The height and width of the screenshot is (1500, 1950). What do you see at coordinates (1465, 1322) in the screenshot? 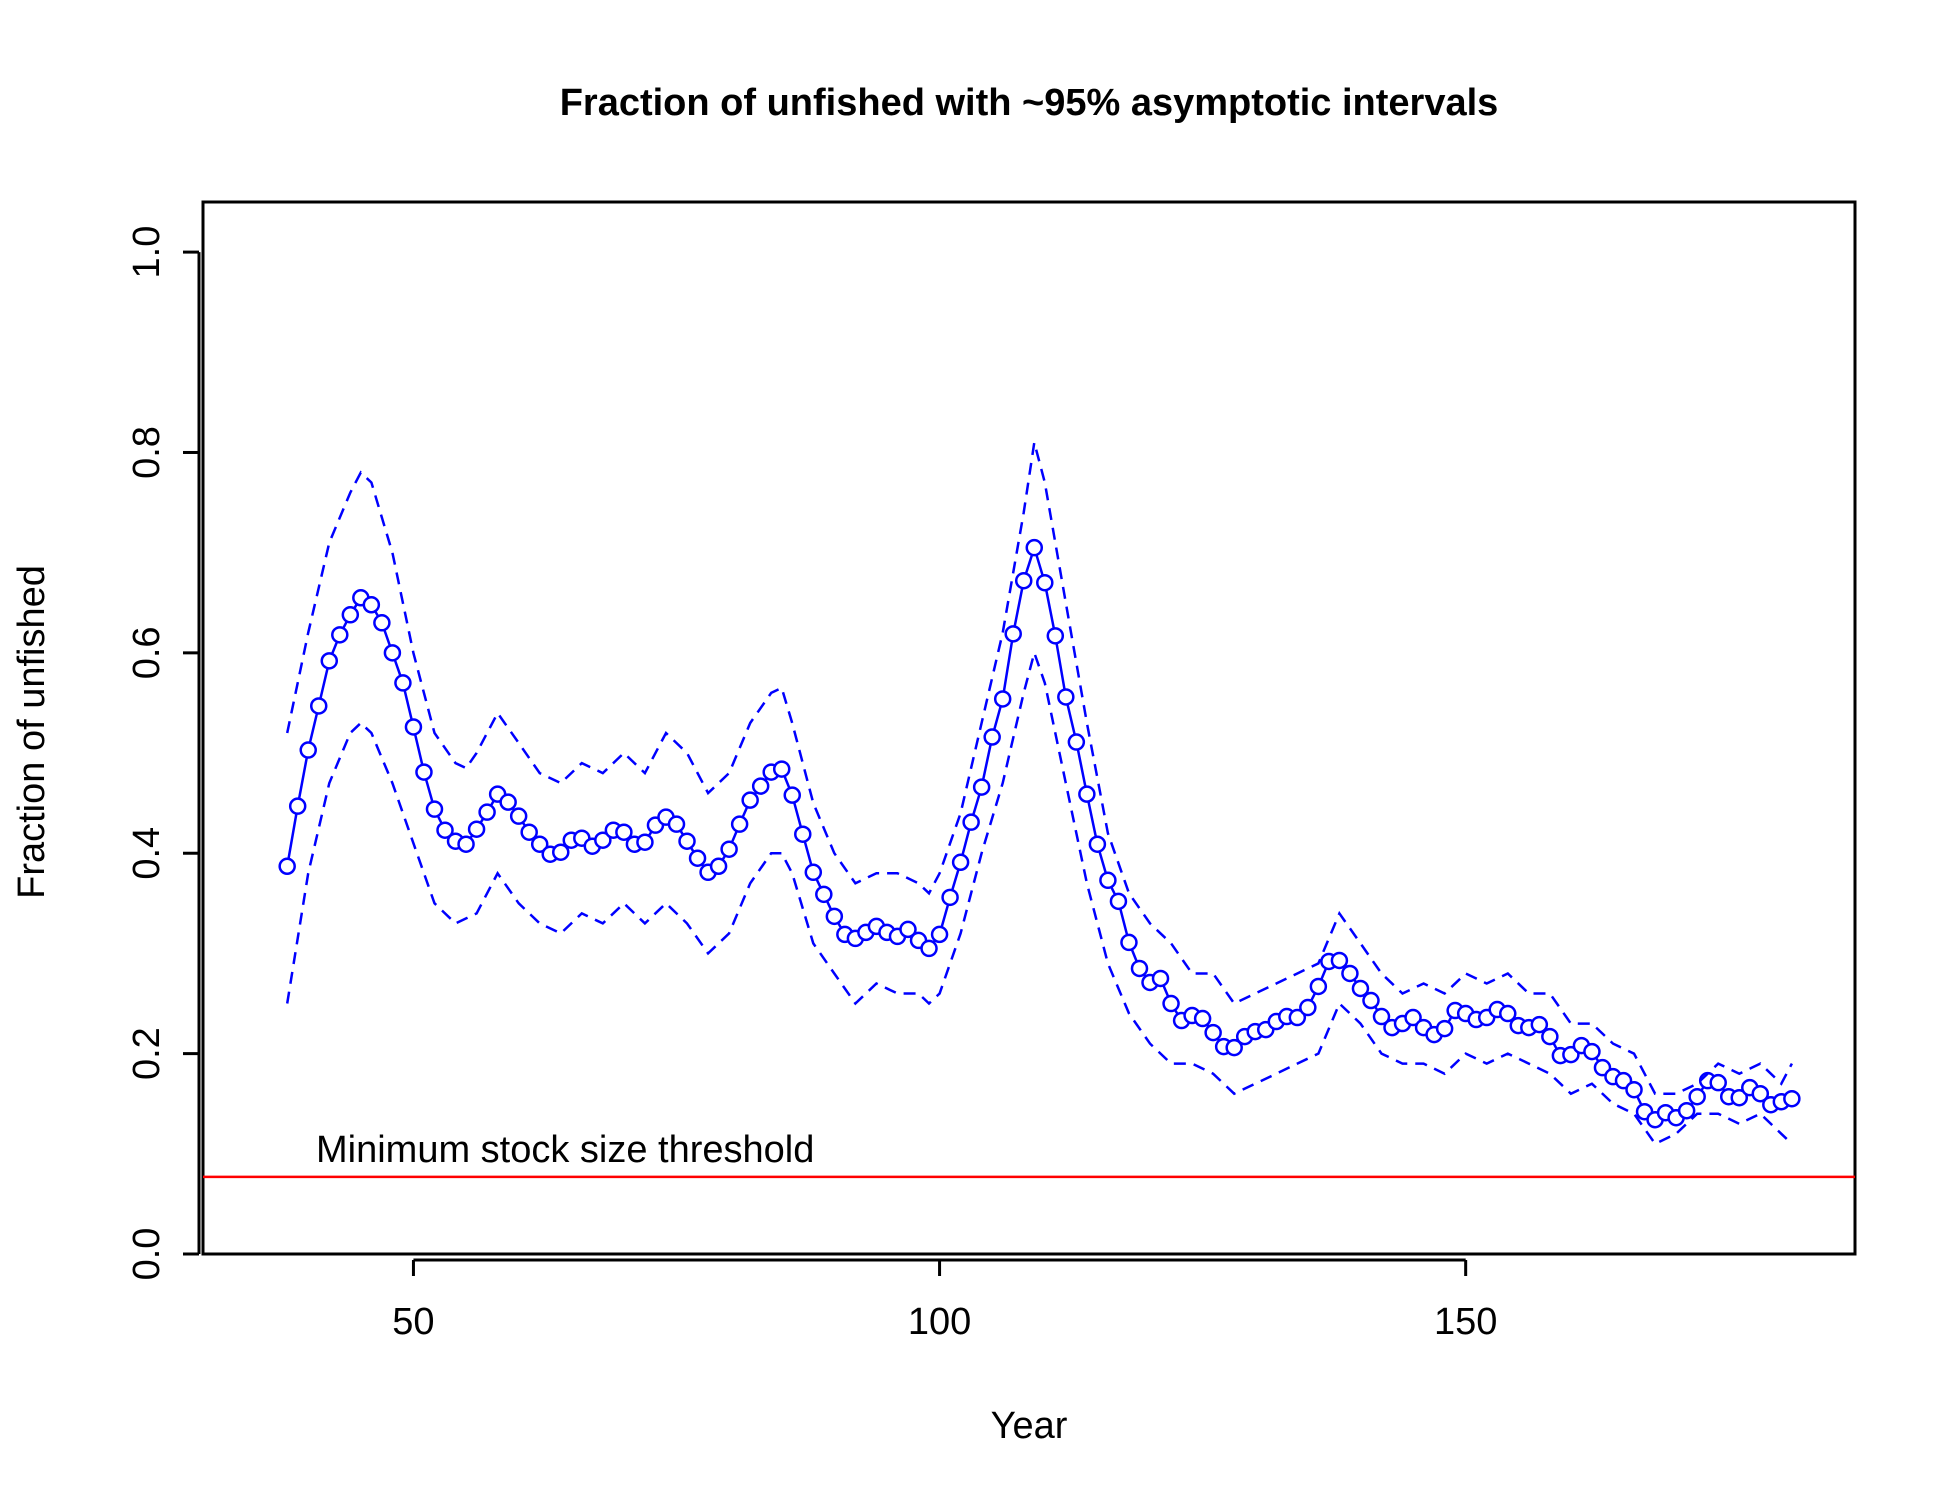
I see `x-tick-label: 150` at bounding box center [1465, 1322].